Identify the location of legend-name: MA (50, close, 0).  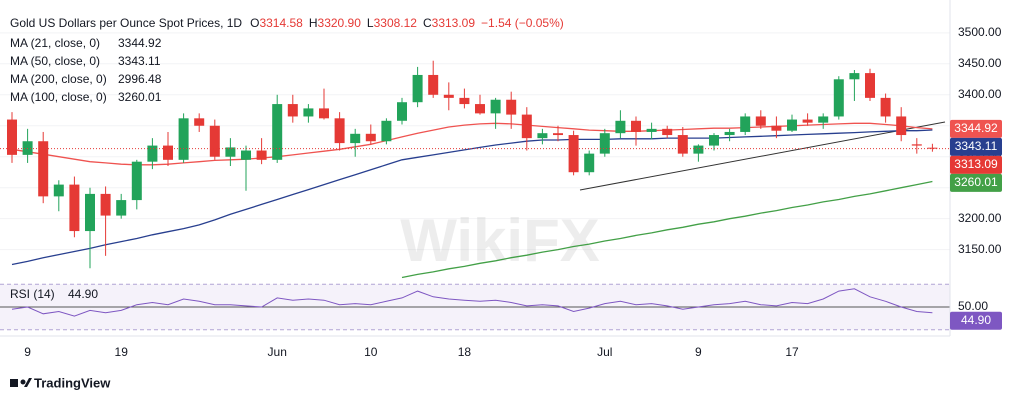
(55, 61).